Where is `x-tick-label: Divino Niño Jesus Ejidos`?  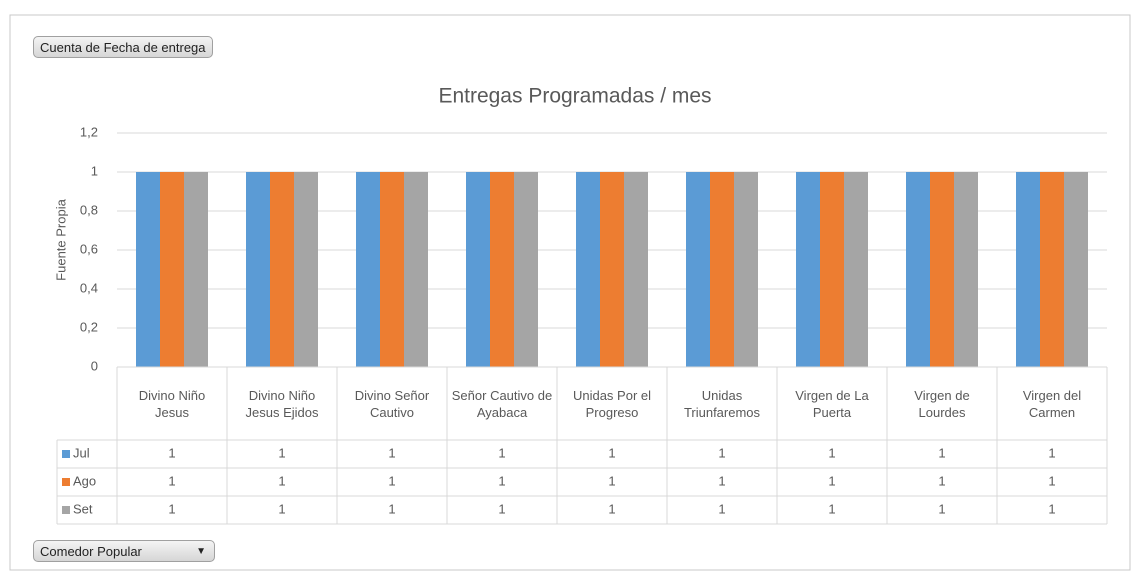
x-tick-label: Divino Niño Jesus Ejidos is located at coordinates (282, 403).